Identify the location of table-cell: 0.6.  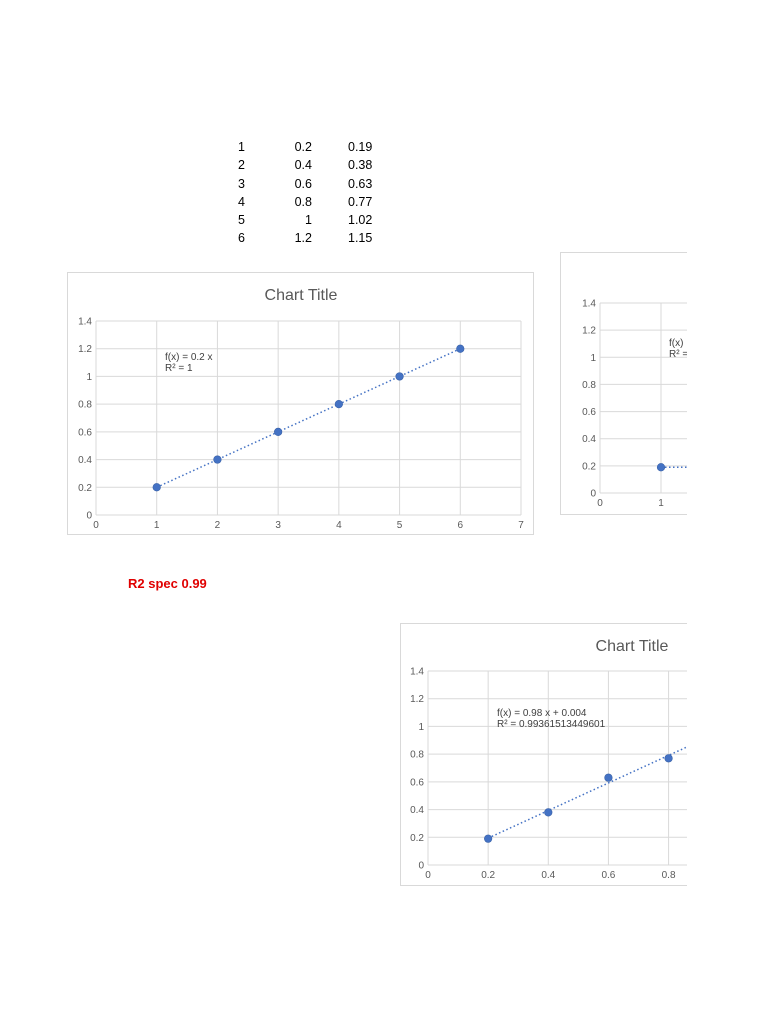
(303, 183).